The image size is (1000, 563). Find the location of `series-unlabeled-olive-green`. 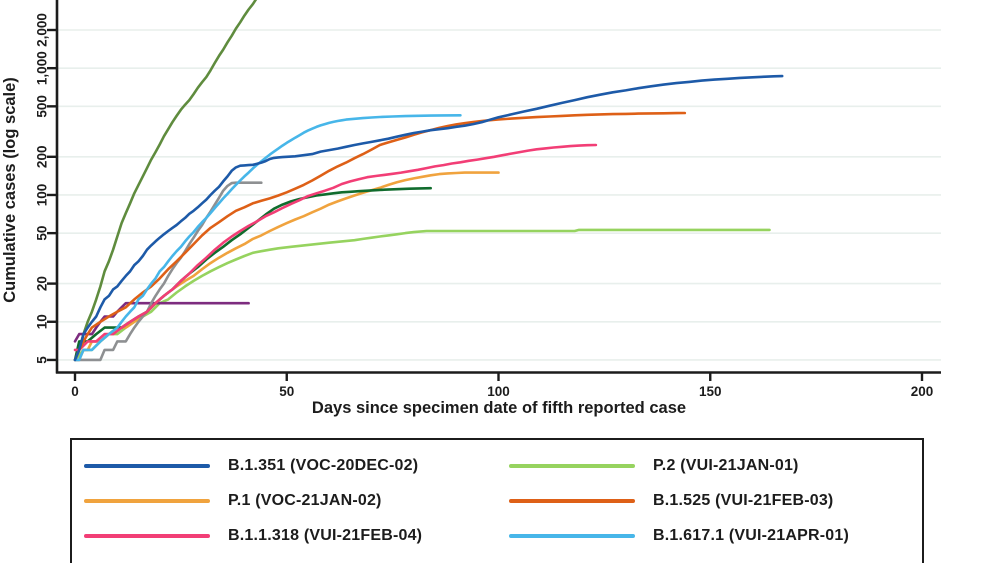

series-unlabeled-olive-green is located at coordinates (165, 181).